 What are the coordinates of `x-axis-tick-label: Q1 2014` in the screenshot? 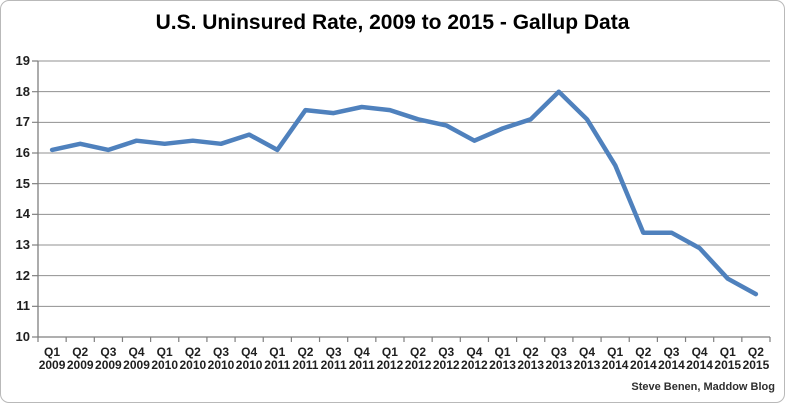 It's located at (615, 359).